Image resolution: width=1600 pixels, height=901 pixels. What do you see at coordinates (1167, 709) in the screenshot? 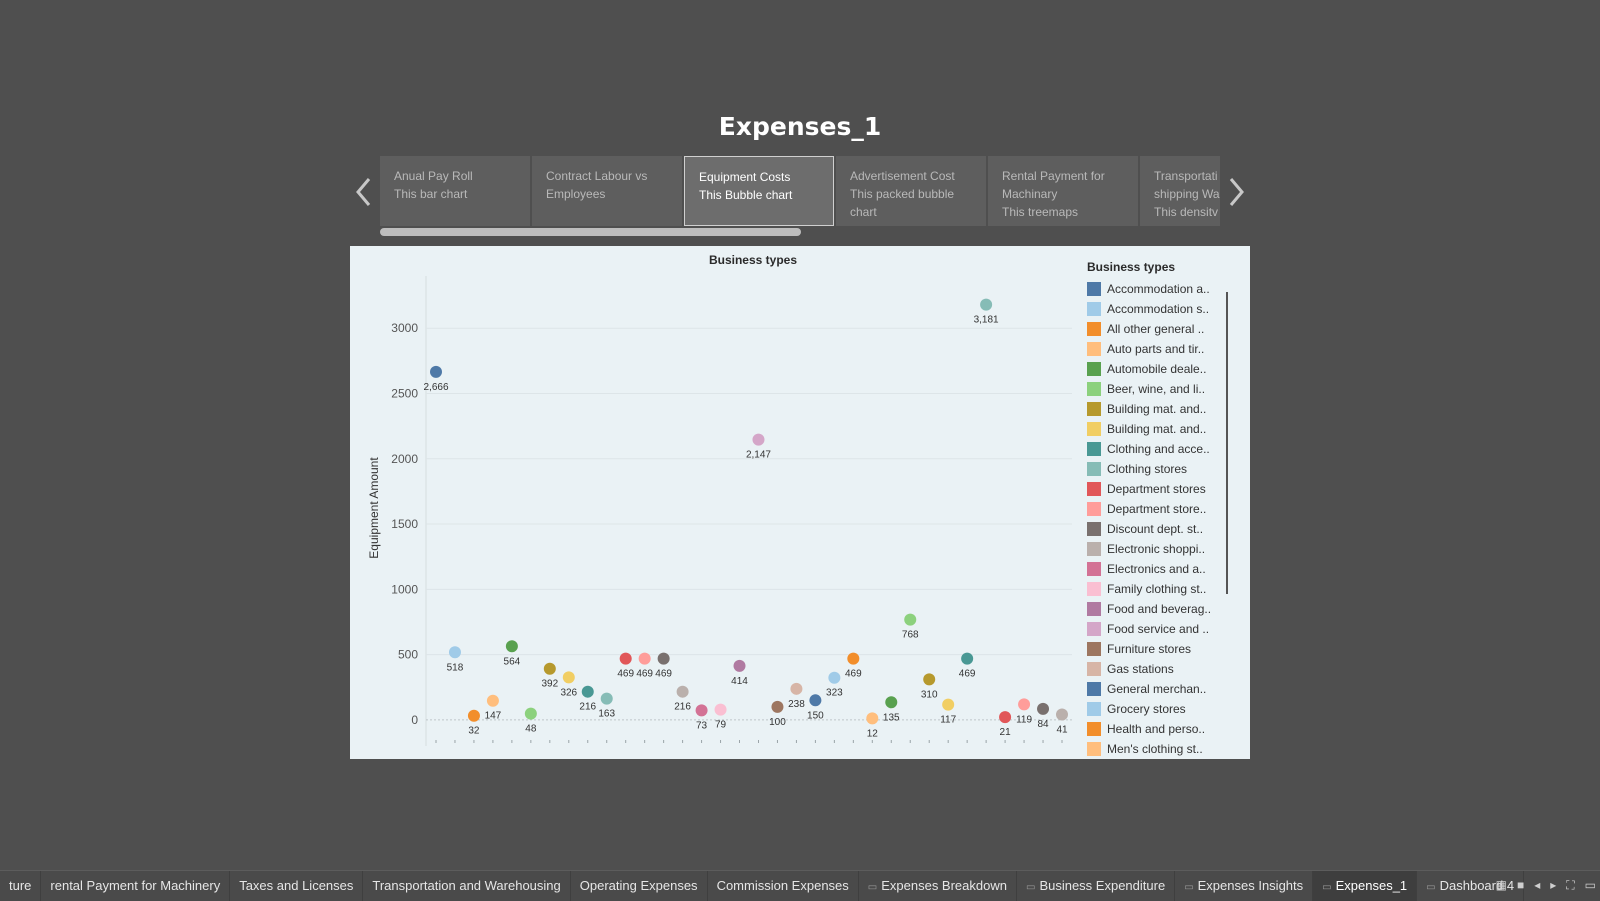
I see `legend-item: Grocery stores` at bounding box center [1167, 709].